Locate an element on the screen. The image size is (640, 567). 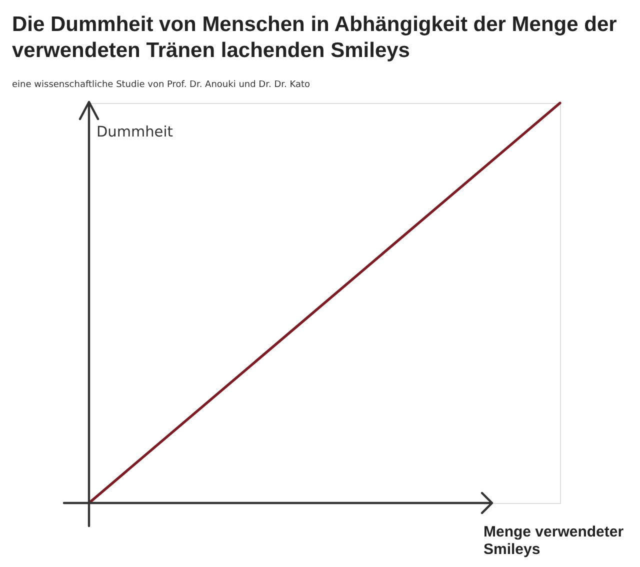
chart-subtitle: eine wissenschaftliche Studie von Prof. Dr. Anouki und Dr. Dr. Kato is located at coordinates (161, 85).